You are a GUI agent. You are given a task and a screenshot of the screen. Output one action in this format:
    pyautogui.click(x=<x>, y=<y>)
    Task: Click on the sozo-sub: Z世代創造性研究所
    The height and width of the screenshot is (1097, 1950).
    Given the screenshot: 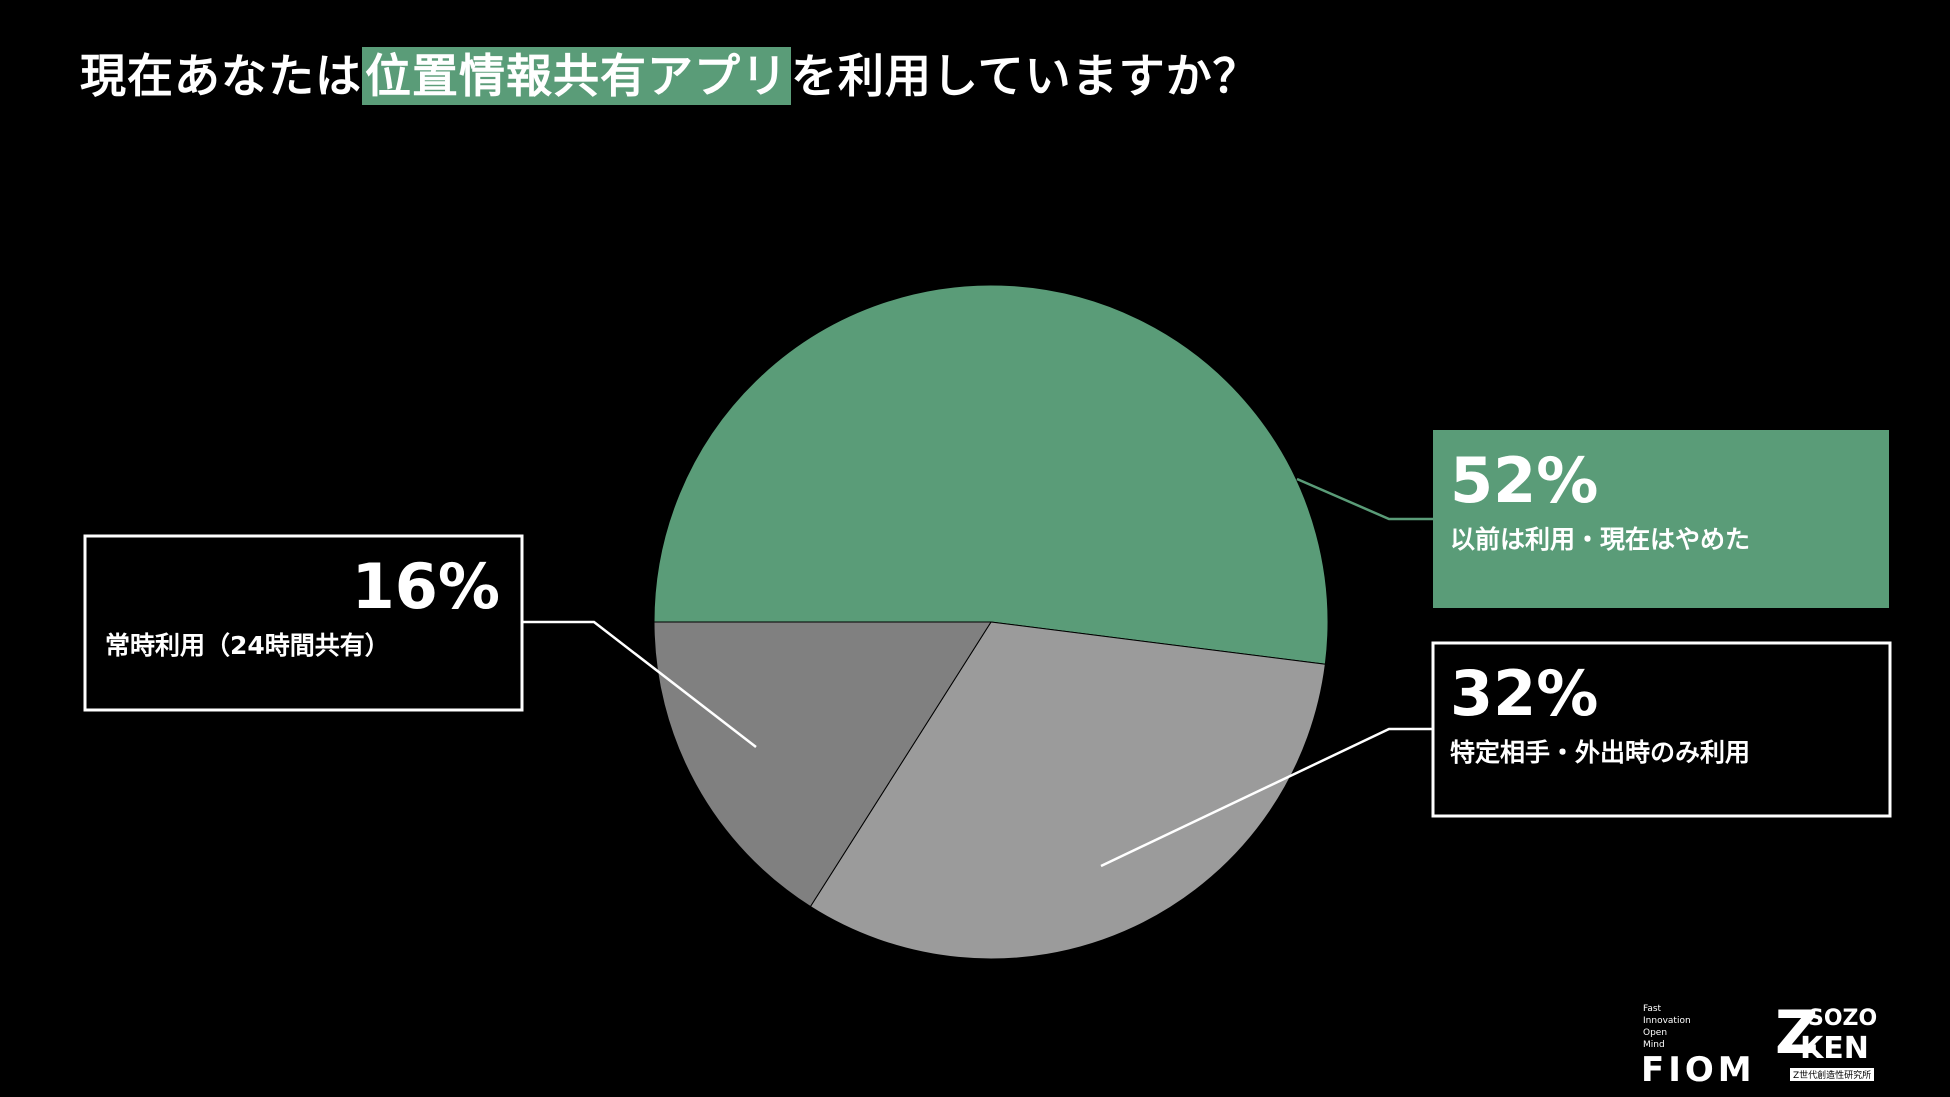 What is the action you would take?
    pyautogui.click(x=1832, y=1074)
    